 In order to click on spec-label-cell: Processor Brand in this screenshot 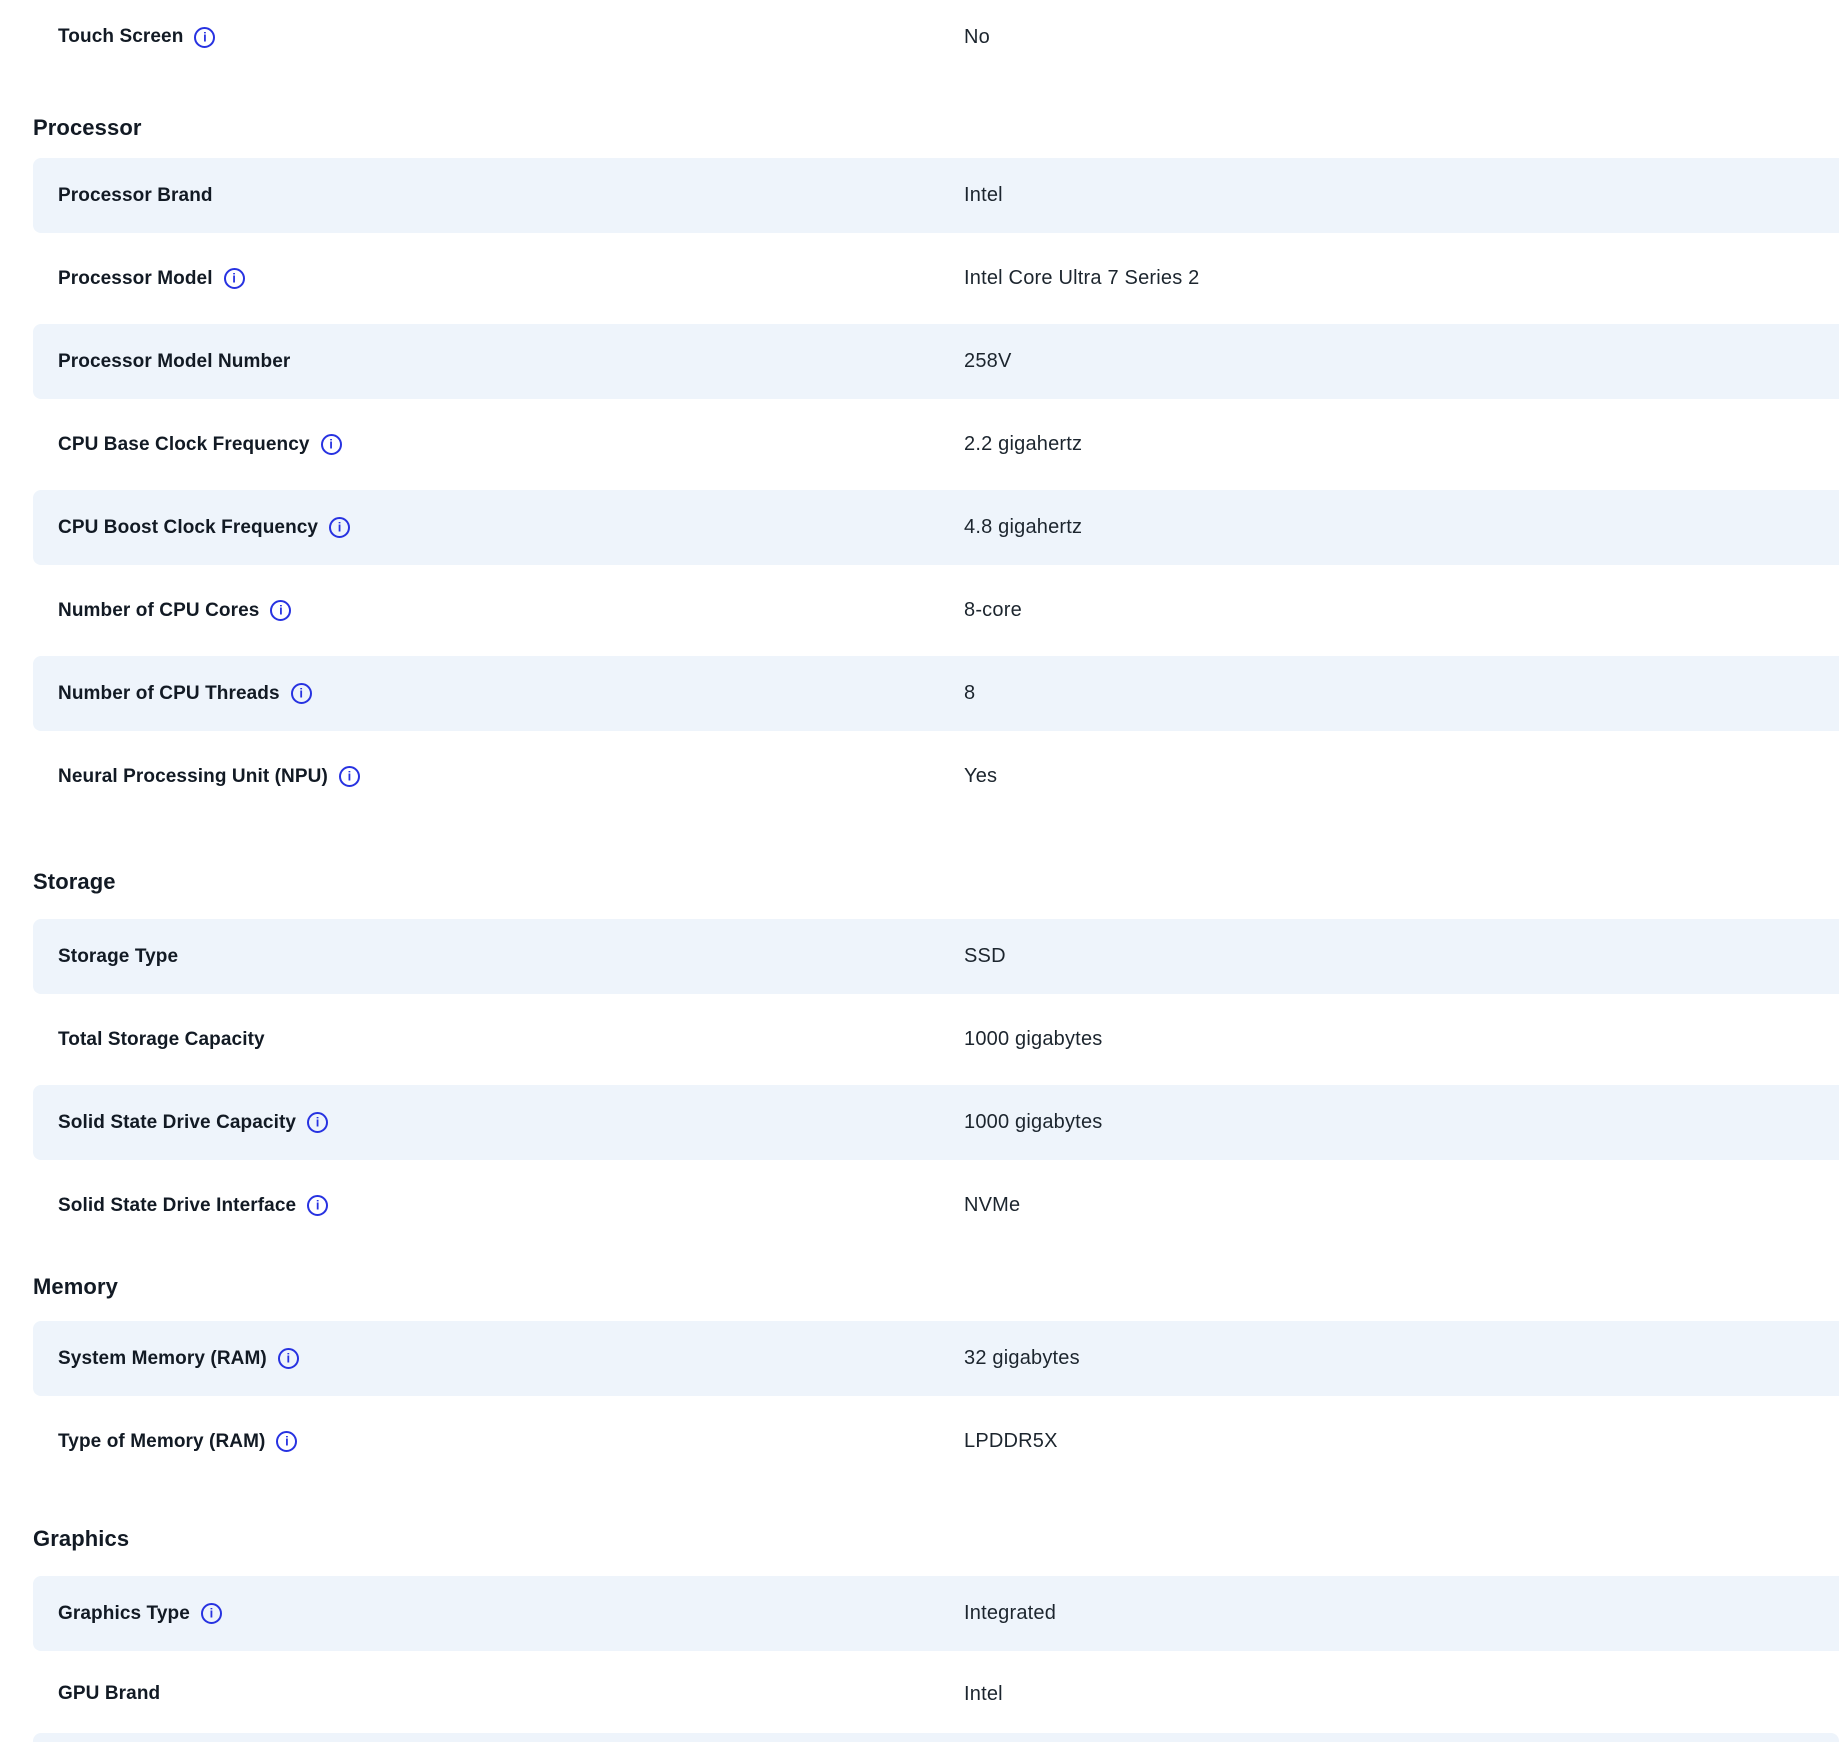, I will do `click(123, 196)`.